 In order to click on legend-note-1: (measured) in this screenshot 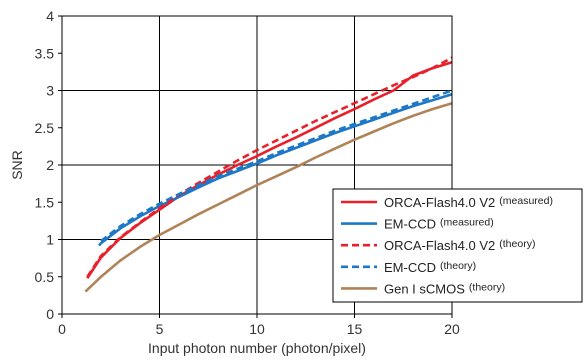, I will do `click(467, 223)`.